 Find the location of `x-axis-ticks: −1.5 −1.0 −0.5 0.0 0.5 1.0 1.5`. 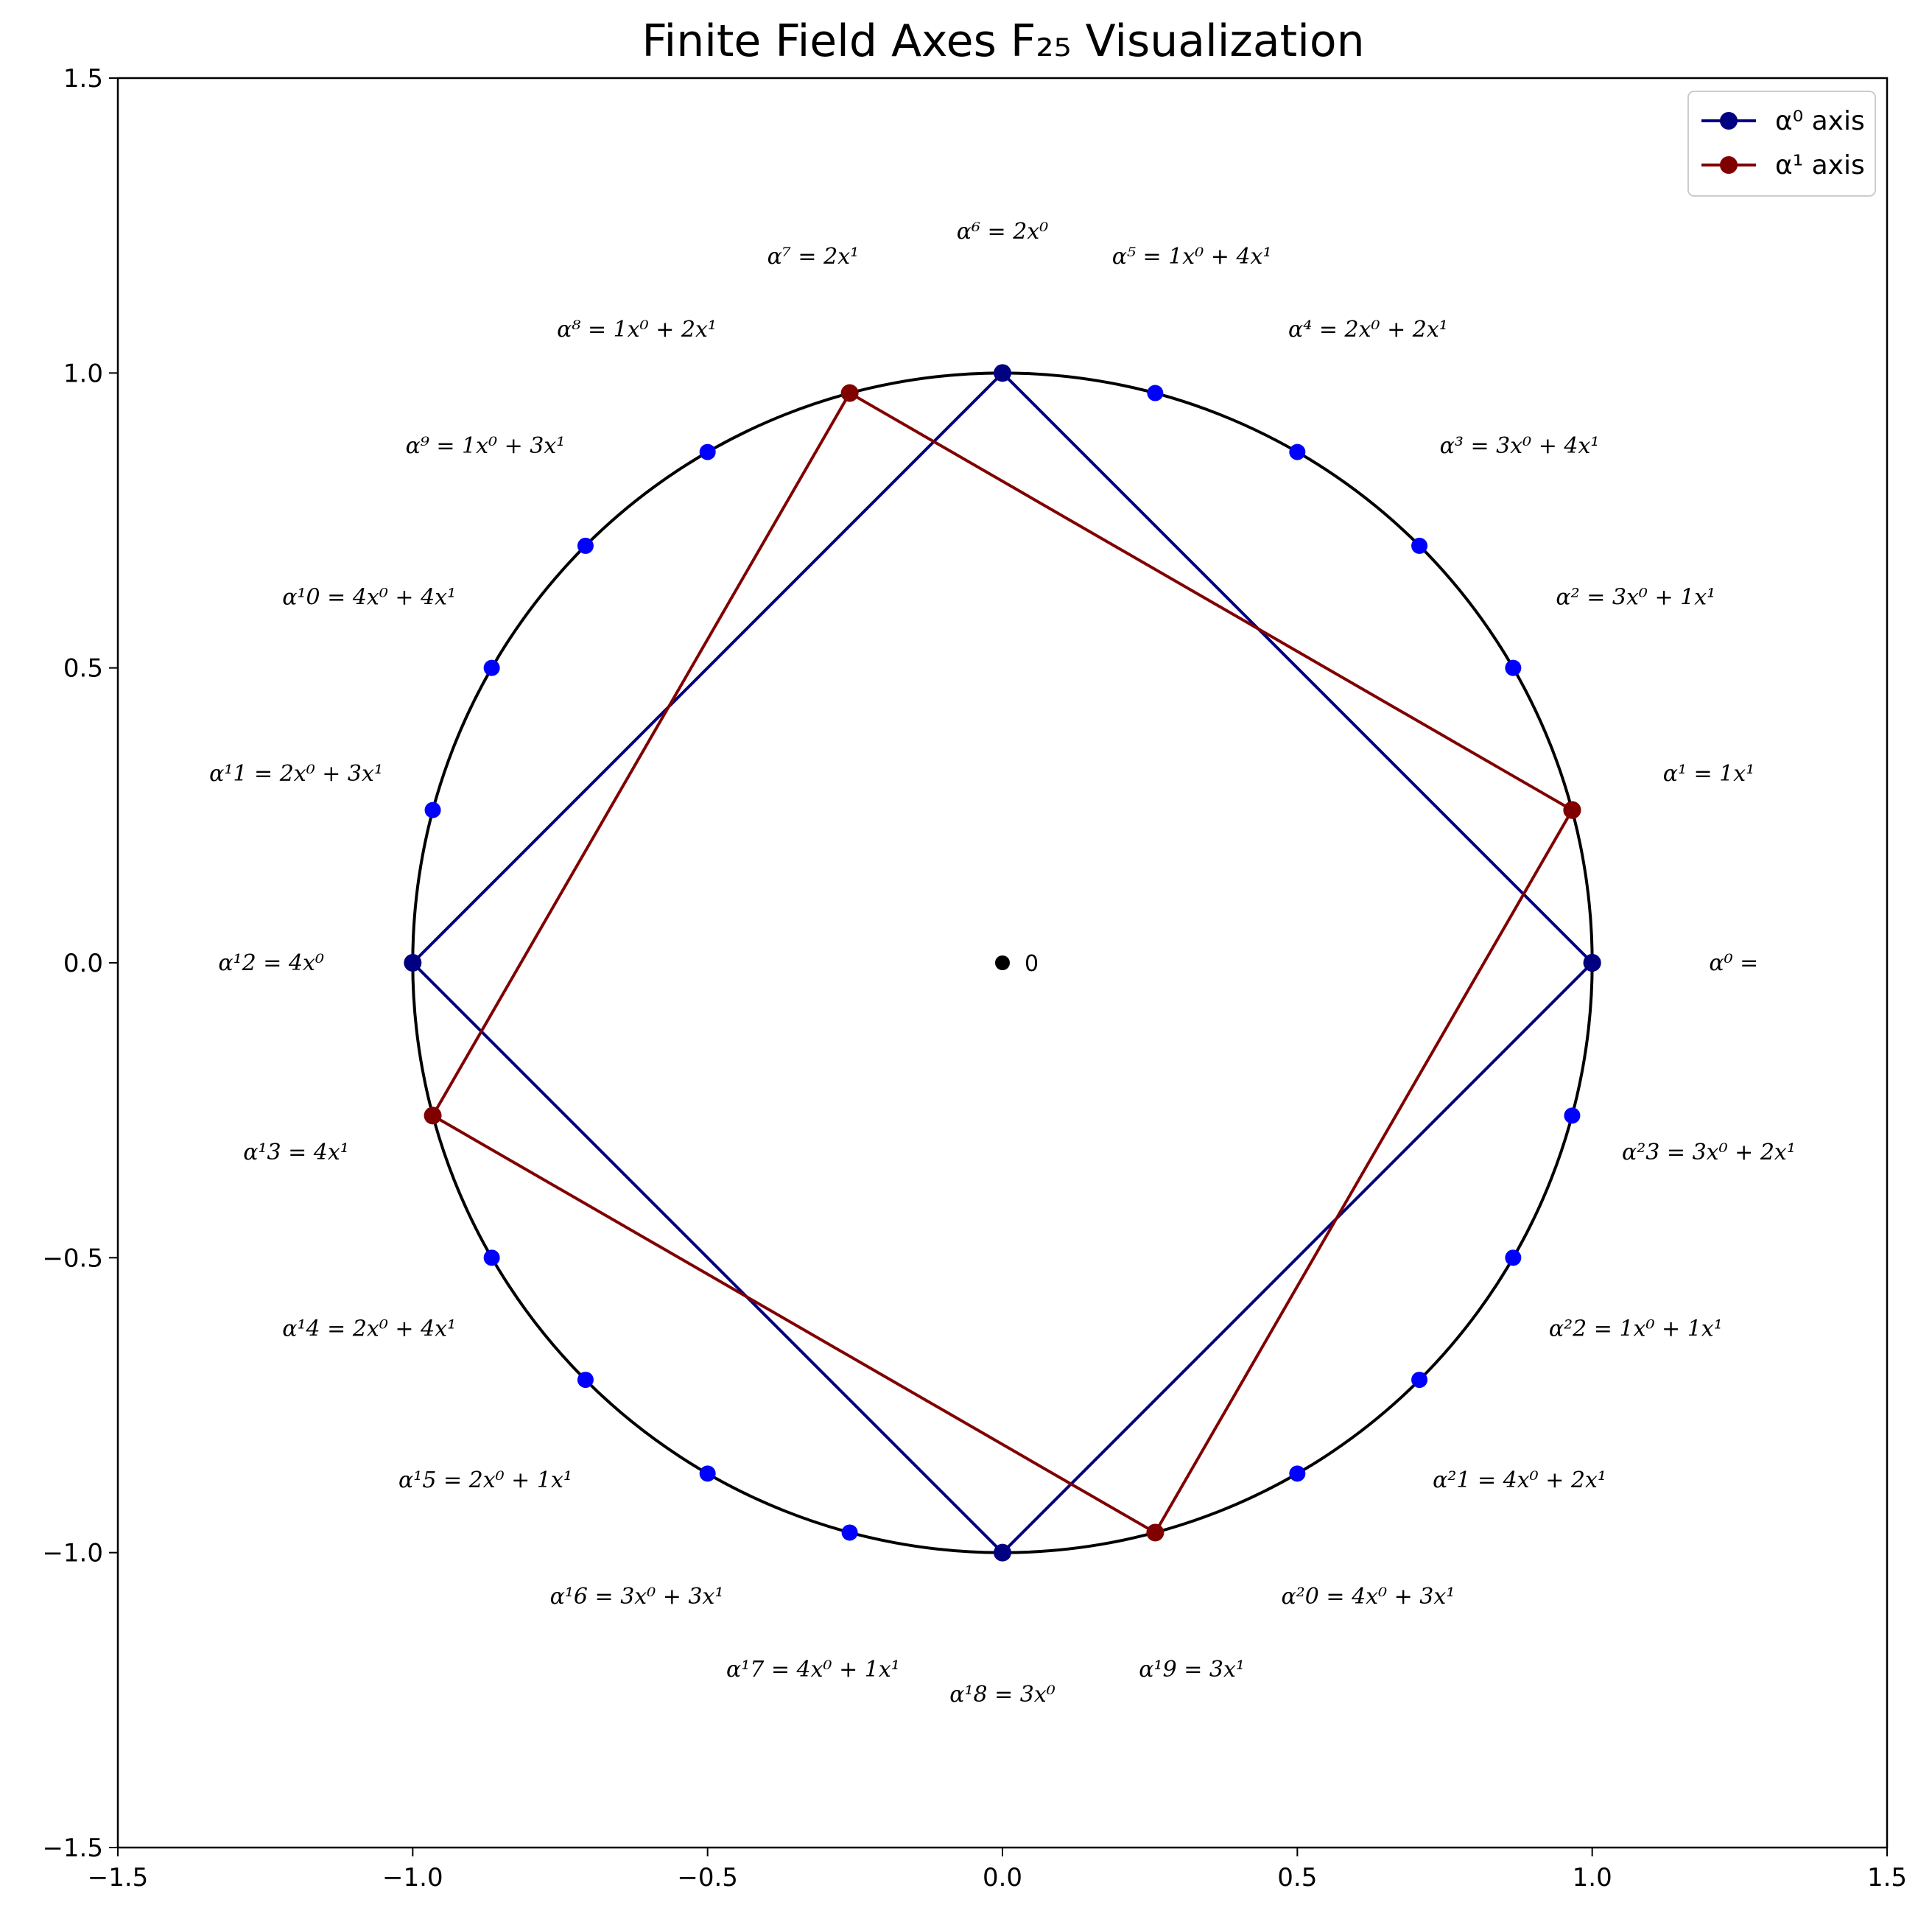

x-axis-ticks: −1.5 −1.0 −0.5 0.0 0.5 1.0 1.5 is located at coordinates (997, 1870).